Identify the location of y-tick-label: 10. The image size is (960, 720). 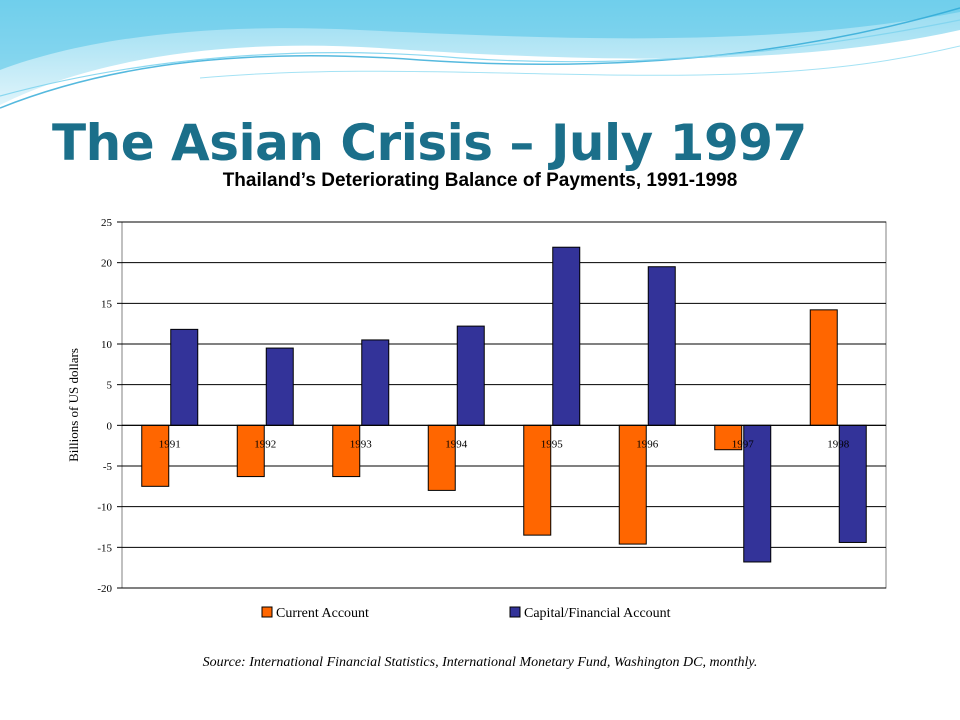
(107, 345).